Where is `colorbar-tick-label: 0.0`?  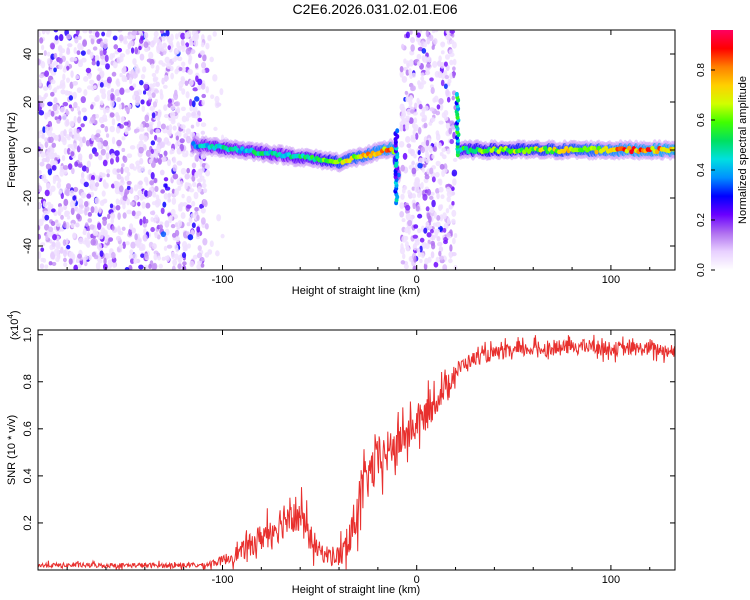
colorbar-tick-label: 0.0 is located at coordinates (701, 270).